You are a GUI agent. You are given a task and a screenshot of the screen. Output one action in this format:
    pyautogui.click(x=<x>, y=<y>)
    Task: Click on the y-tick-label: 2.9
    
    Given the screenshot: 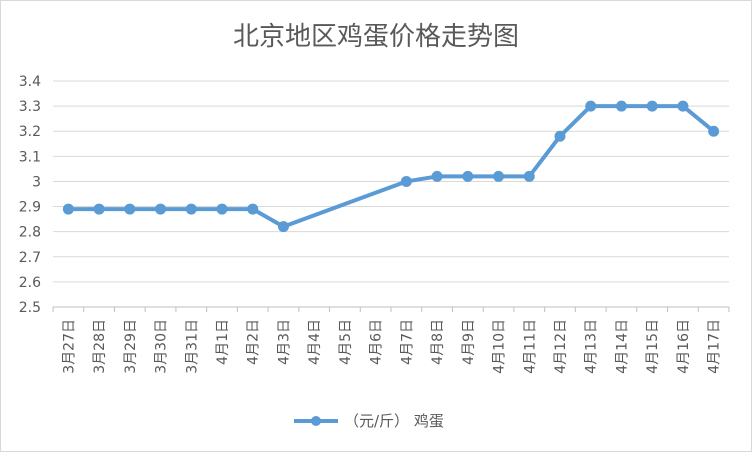 What is the action you would take?
    pyautogui.click(x=30, y=208)
    